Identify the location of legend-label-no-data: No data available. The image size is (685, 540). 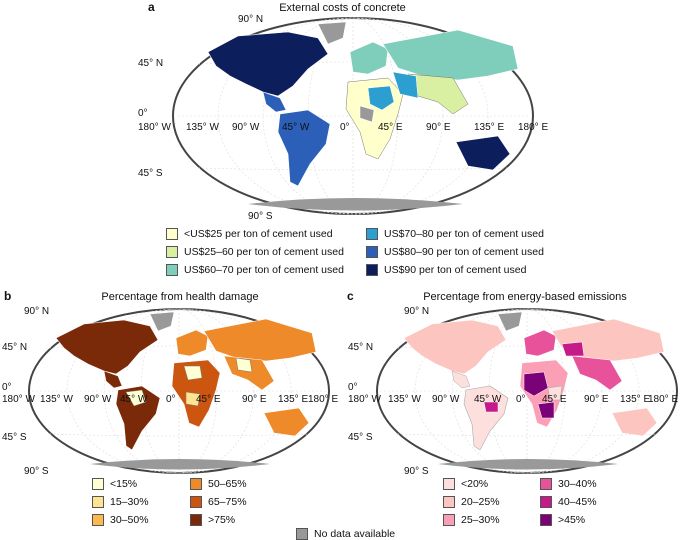
(355, 534).